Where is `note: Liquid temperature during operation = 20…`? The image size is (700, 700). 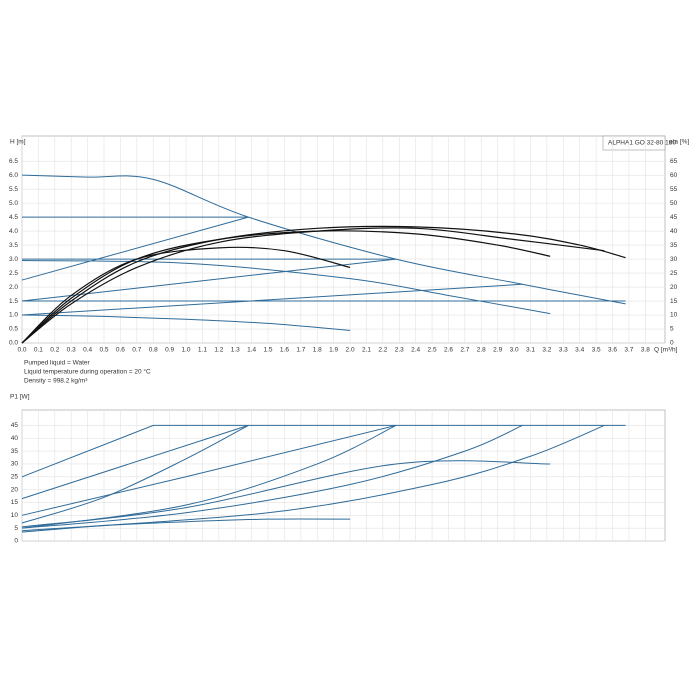 note: Liquid temperature during operation = 20… is located at coordinates (87, 372).